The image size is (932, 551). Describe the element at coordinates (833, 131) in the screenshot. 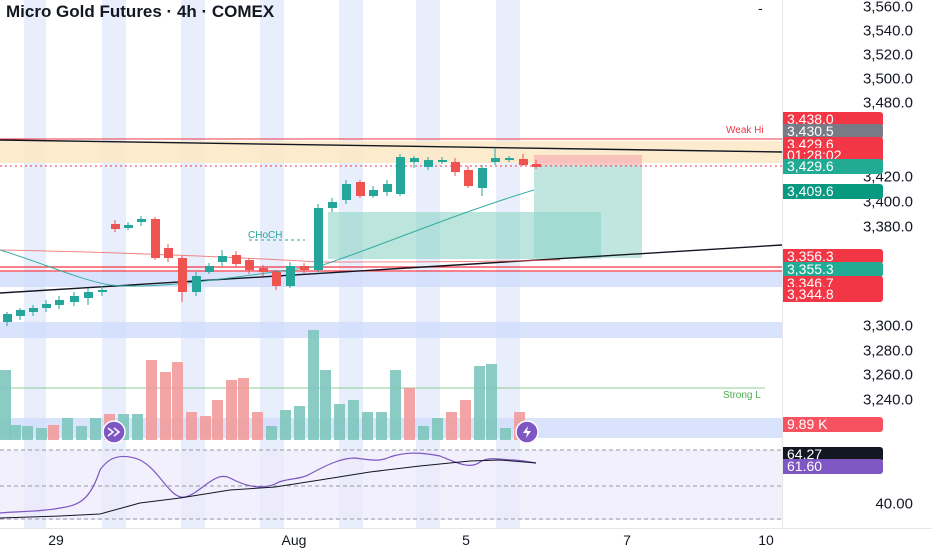

I see `price-label-high: 3,430.5` at that location.